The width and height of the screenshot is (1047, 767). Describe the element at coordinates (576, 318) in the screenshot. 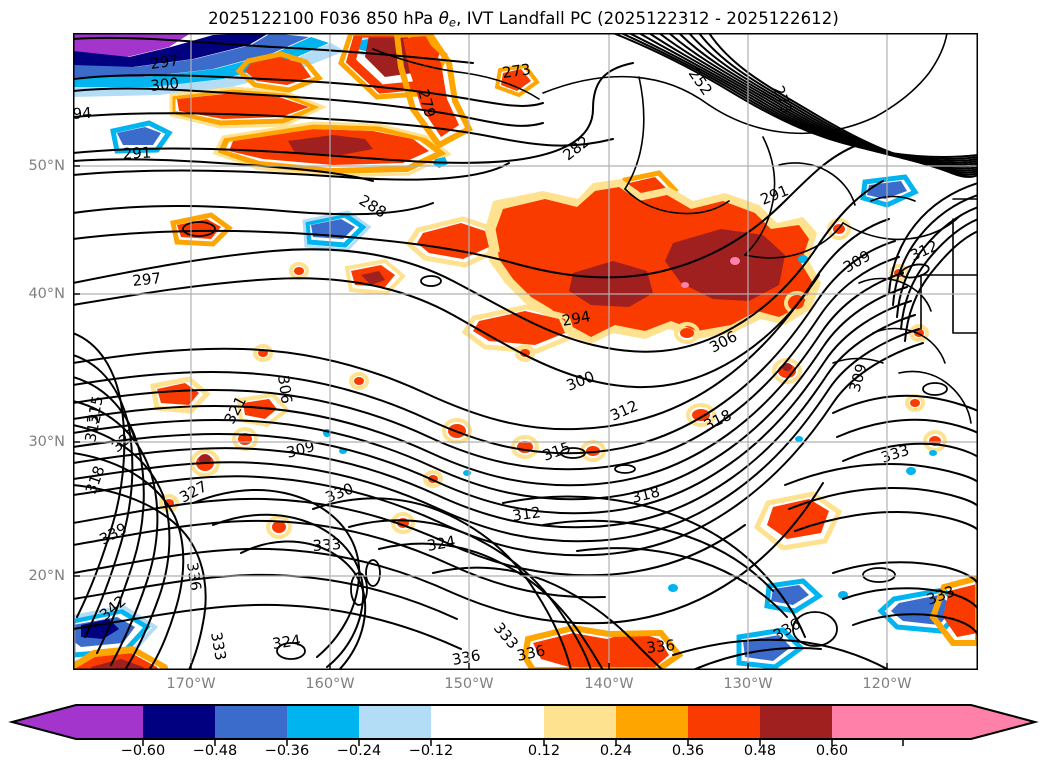

I see `svg-text: 294` at that location.